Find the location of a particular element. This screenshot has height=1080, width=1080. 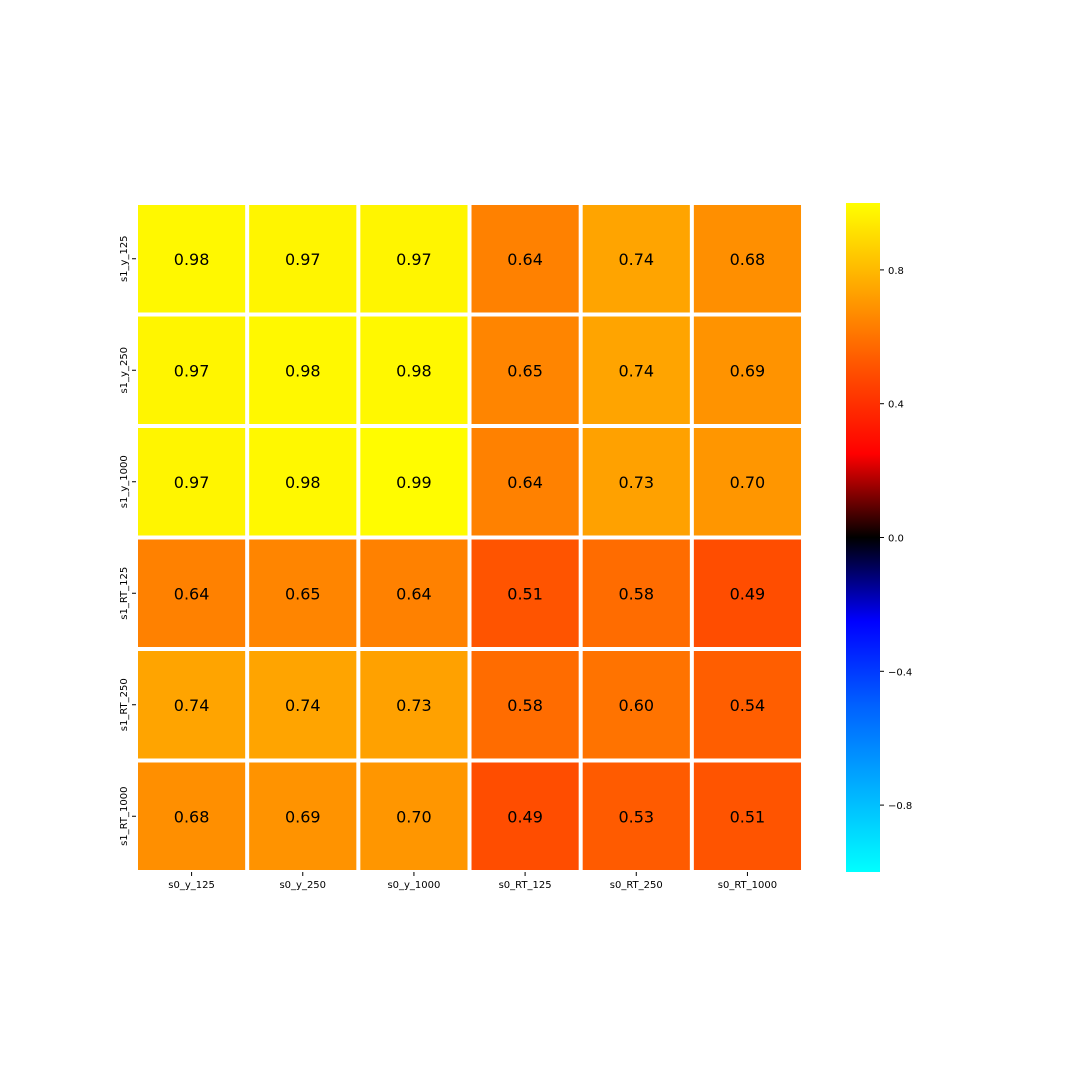

cell-value-label: 0.53 is located at coordinates (636, 816).